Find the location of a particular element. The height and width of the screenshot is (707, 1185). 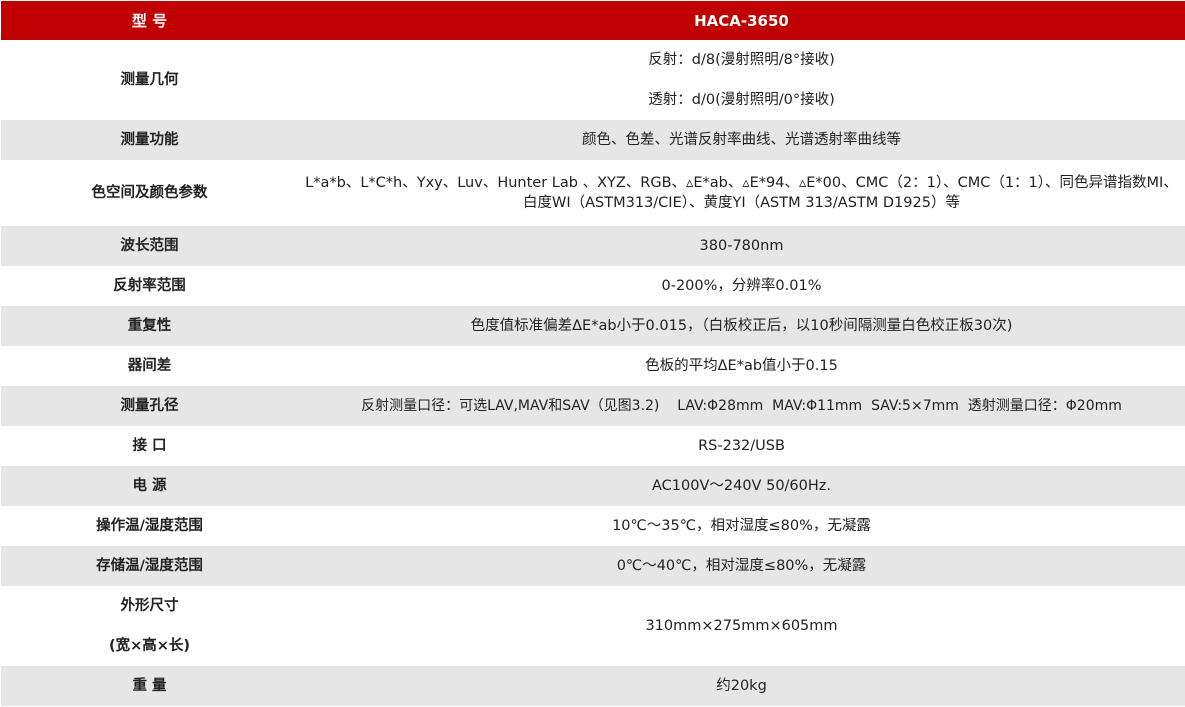

table-row: 测量功能 颜色、色差、光谱反射率曲线、光谱透射率曲线等 is located at coordinates (593, 140).